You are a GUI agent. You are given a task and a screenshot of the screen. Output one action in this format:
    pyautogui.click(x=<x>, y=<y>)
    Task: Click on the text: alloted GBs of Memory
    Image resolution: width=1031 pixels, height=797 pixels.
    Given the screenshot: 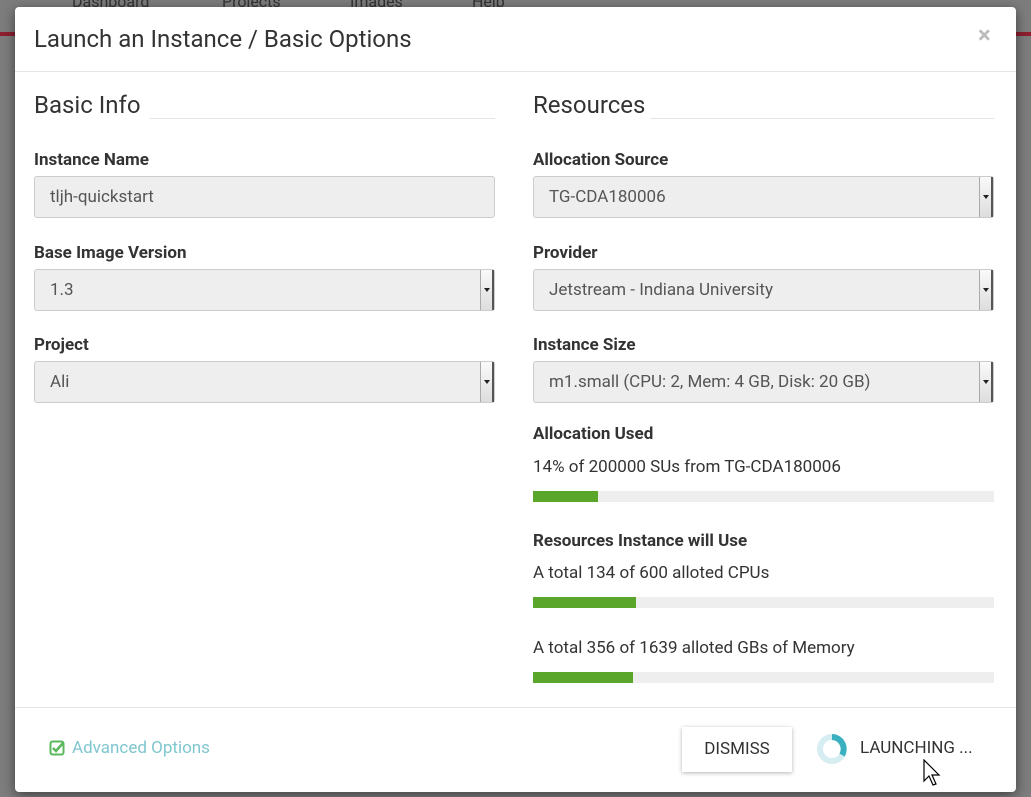 What is the action you would take?
    pyautogui.click(x=766, y=648)
    